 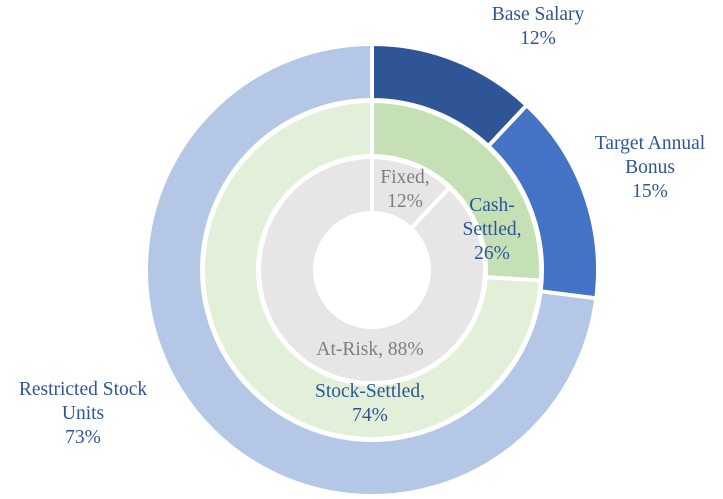 What do you see at coordinates (372, 269) in the screenshot?
I see `slice-inner-at-risk` at bounding box center [372, 269].